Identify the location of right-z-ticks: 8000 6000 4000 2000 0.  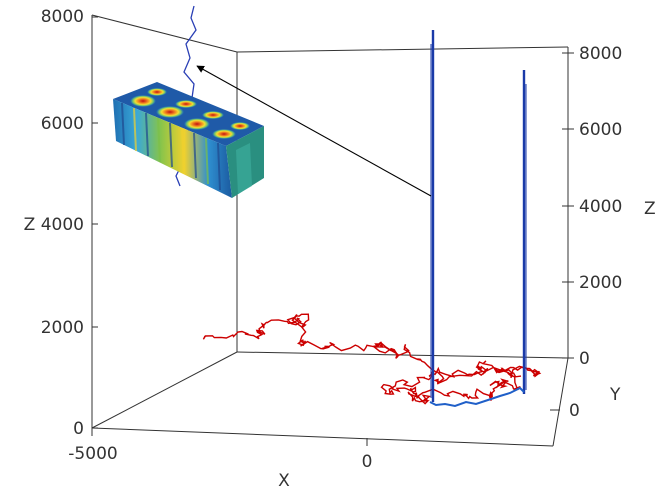
(600, 206).